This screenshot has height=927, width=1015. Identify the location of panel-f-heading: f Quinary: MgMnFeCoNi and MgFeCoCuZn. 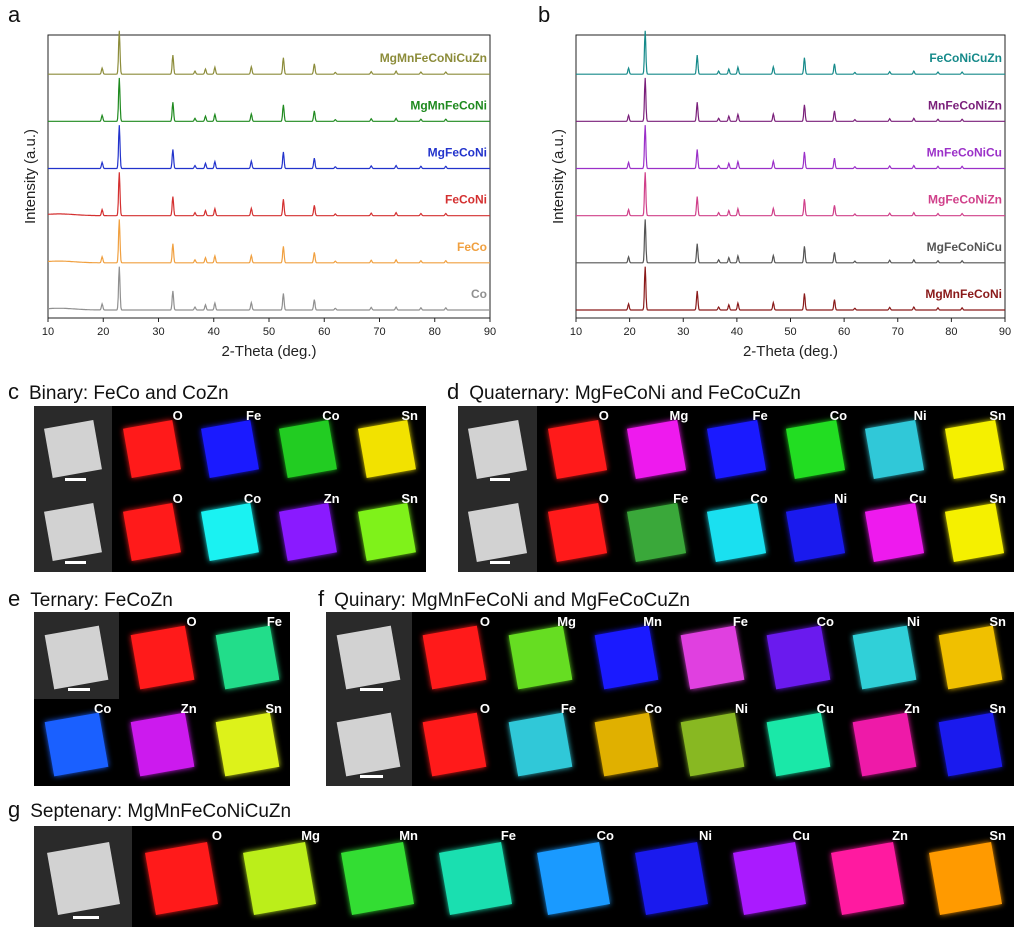
(504, 599).